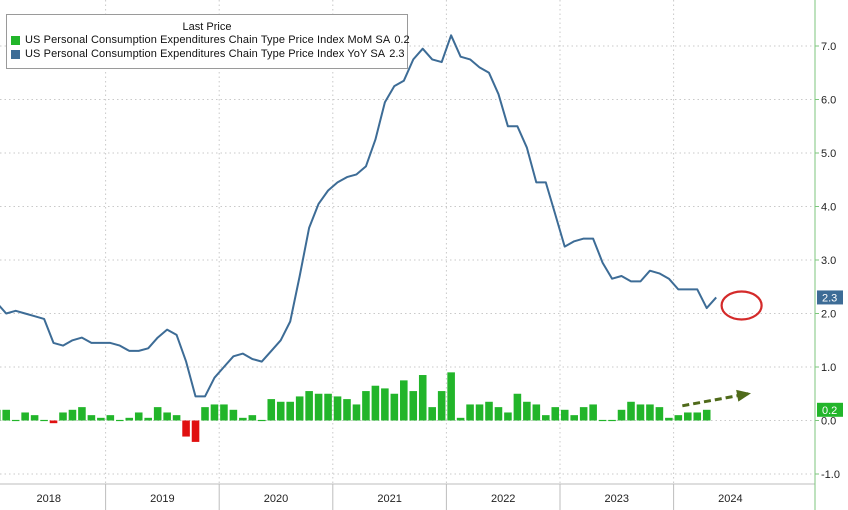 The height and width of the screenshot is (510, 848). Describe the element at coordinates (276, 499) in the screenshot. I see `x-tick-label: 2020` at that location.